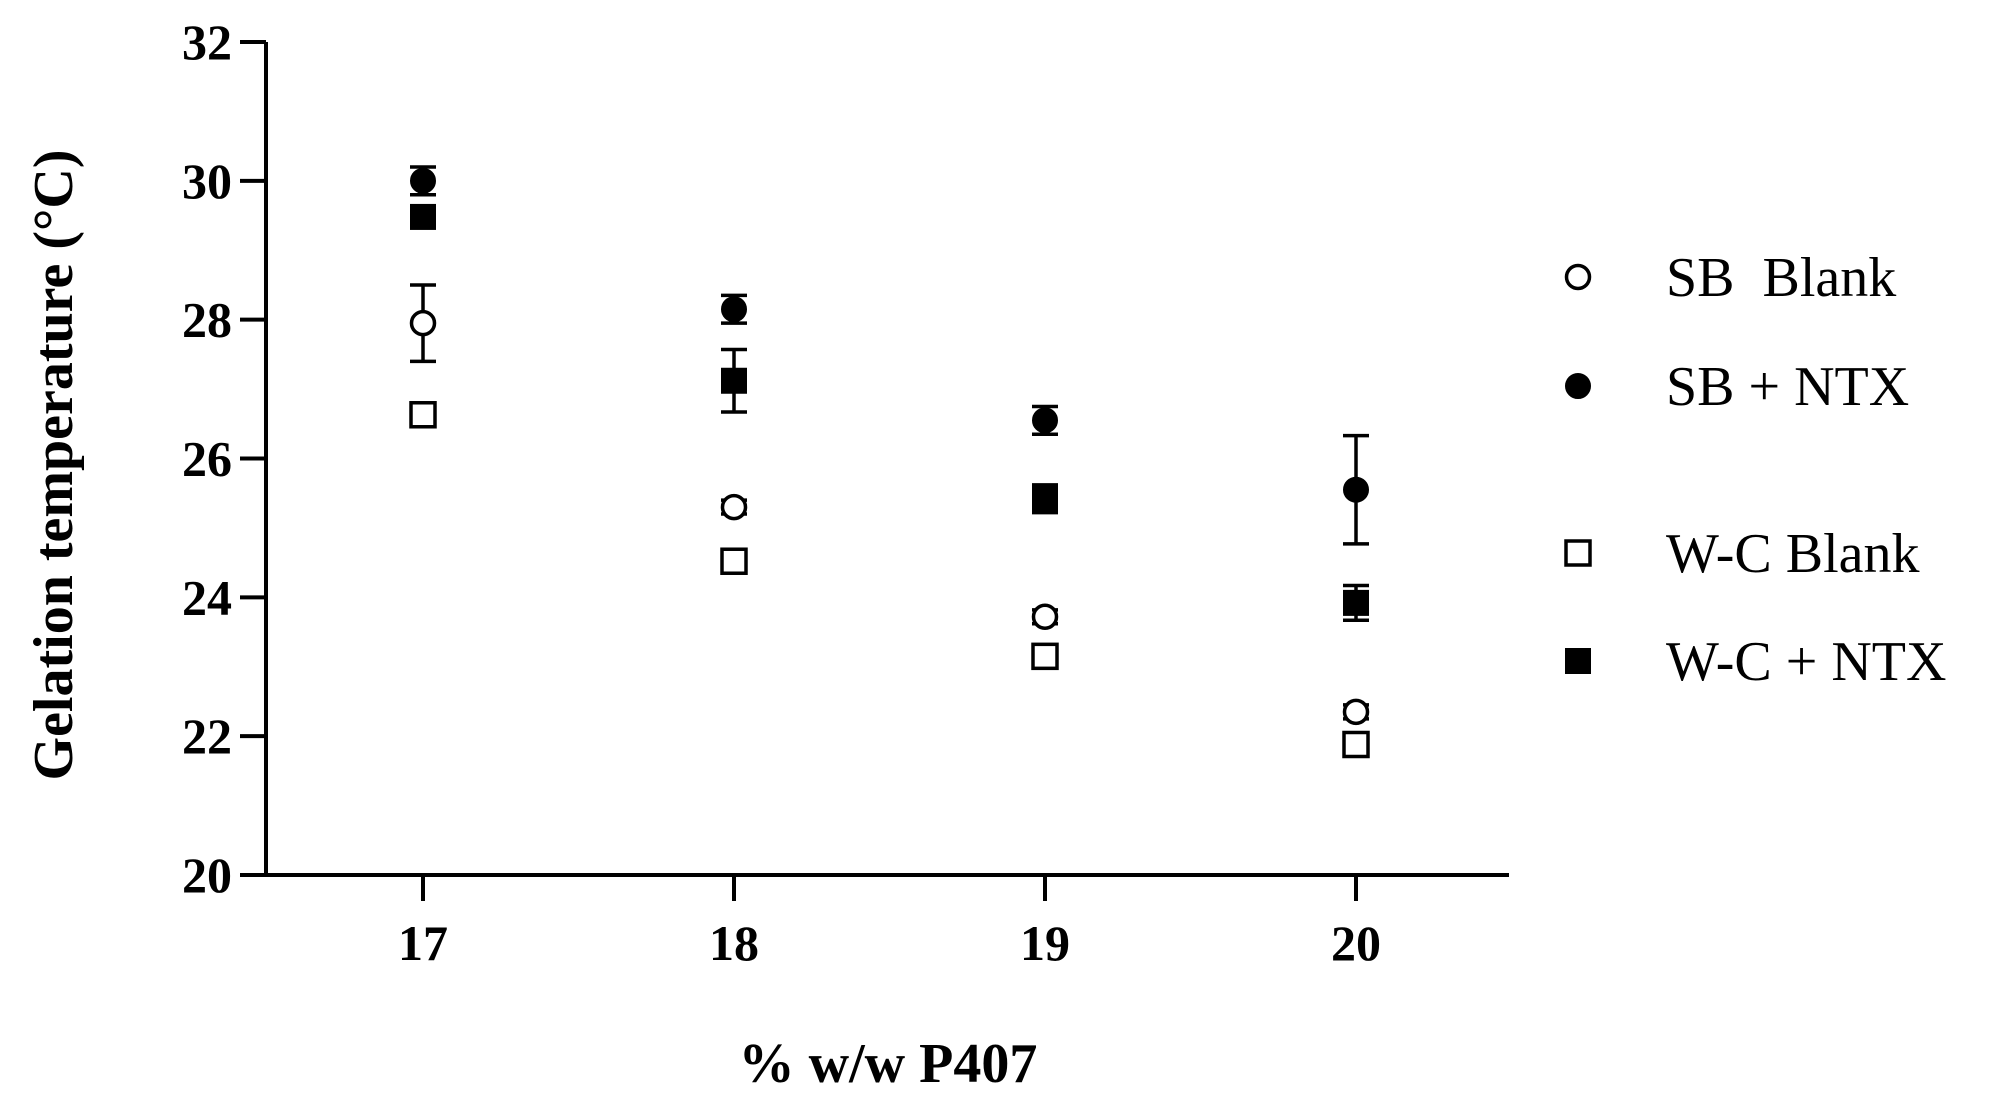  Describe the element at coordinates (1806, 662) in the screenshot. I see `legend-label-series-4: W-C + NTX` at that location.